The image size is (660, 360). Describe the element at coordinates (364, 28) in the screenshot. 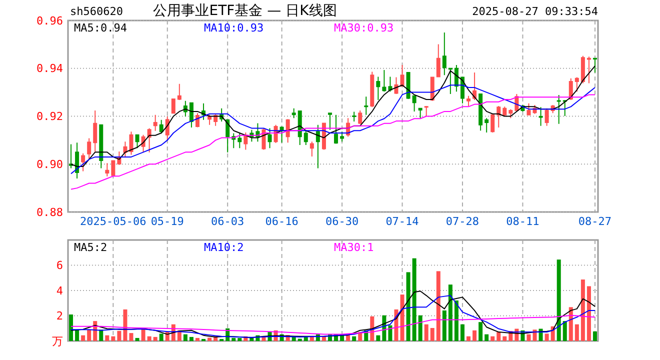

I see `text: MA30:0.93` at that location.